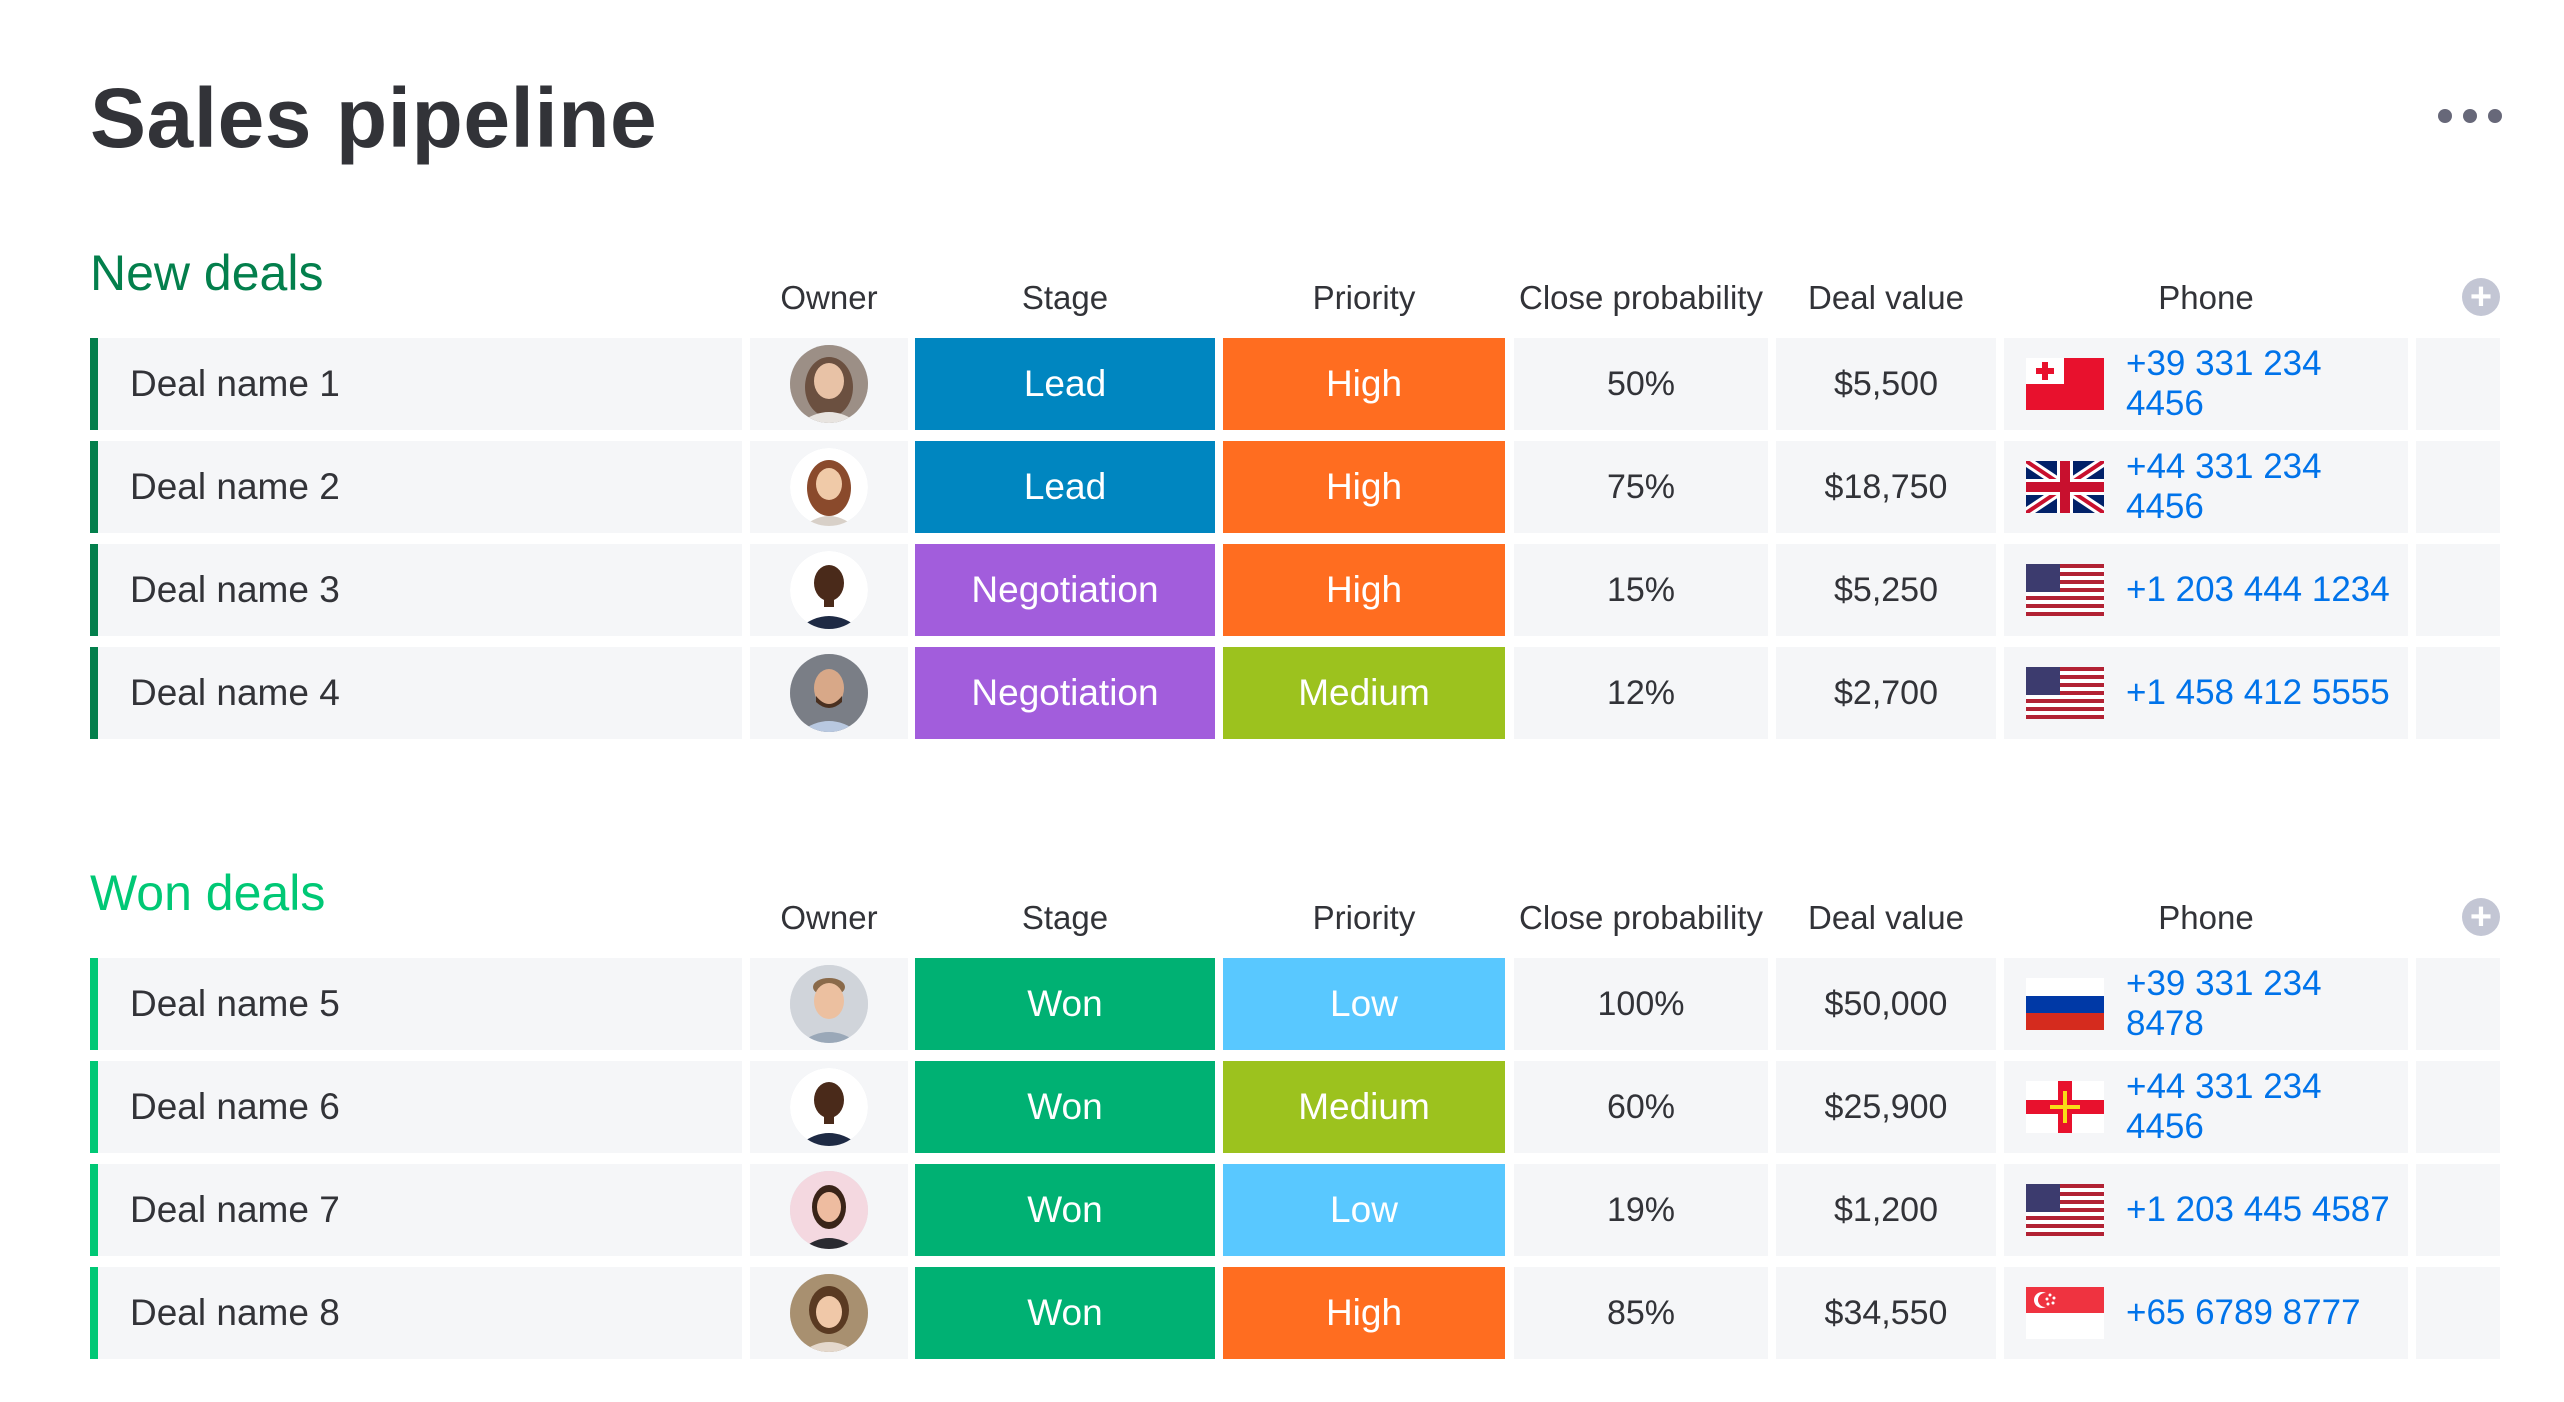 Image resolution: width=2564 pixels, height=1402 pixels. Describe the element at coordinates (2470, 116) in the screenshot. I see `more-options-button` at that location.